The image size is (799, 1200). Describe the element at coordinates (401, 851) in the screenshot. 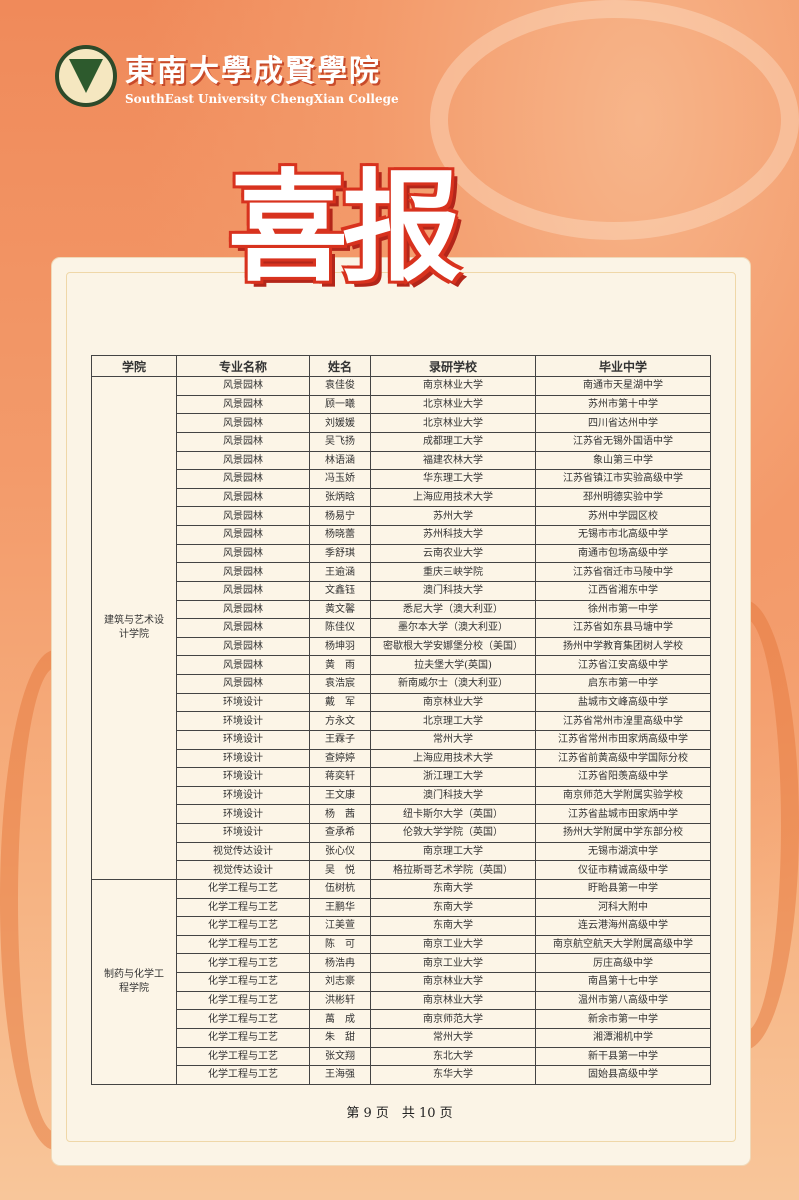

I see `table-row: 视觉传达设计 张心仪 南京理工大学 无锡市湖滨中学` at that location.